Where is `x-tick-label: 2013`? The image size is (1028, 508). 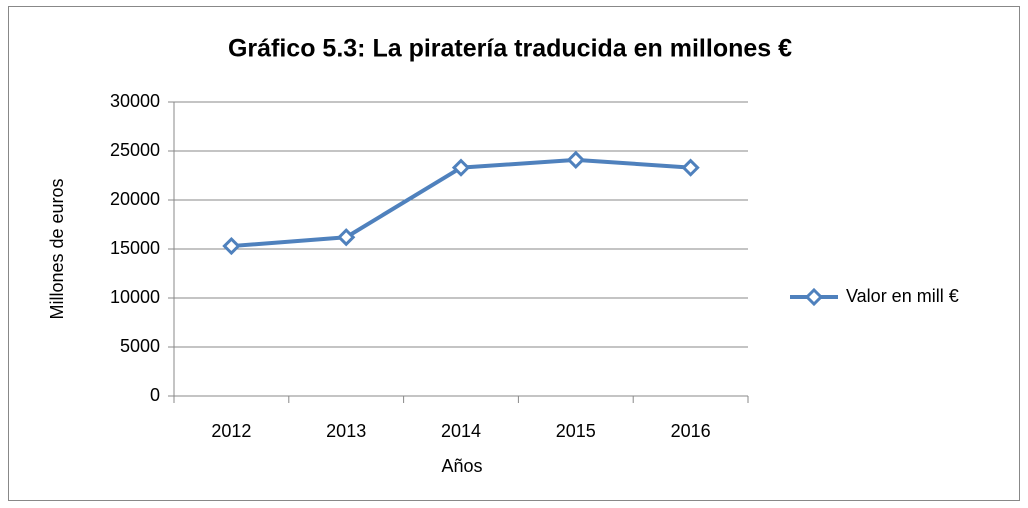 x-tick-label: 2013 is located at coordinates (346, 431).